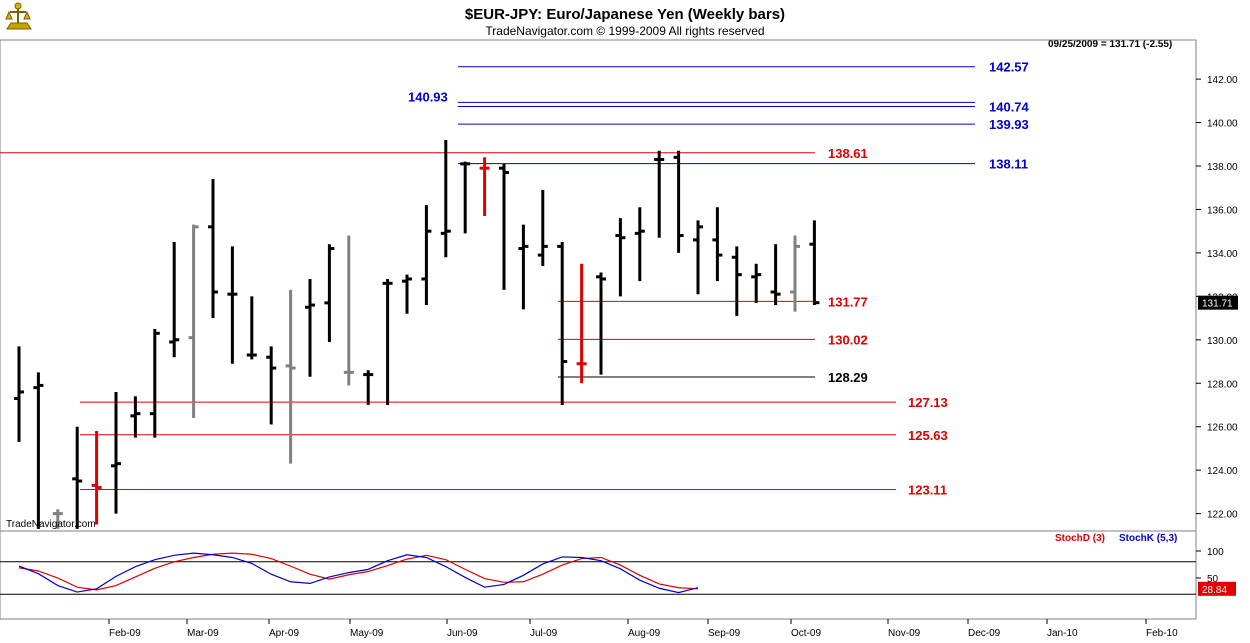 Image resolution: width=1250 pixels, height=643 pixels. What do you see at coordinates (1008, 164) in the screenshot?
I see `level-label: 138.11` at bounding box center [1008, 164].